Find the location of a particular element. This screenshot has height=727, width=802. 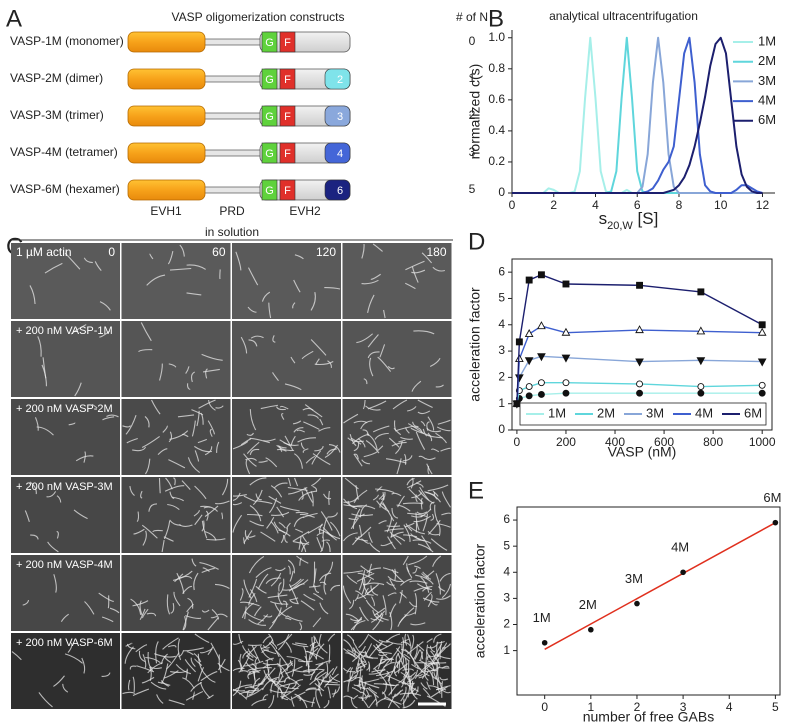

condition-label: + 200 nM VASP-6M is located at coordinates (64, 643).